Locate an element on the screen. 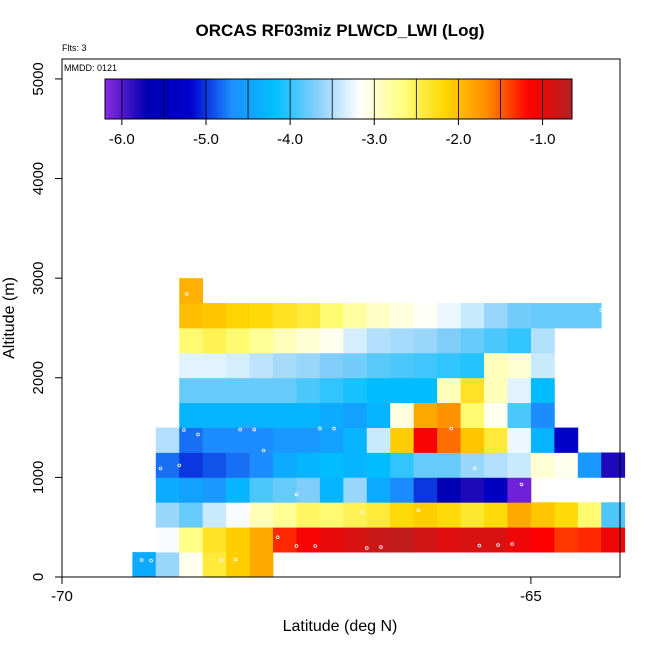  colorbar: -6.0 -5.0 -4.0 -3.0 -2.0 -1.0 is located at coordinates (338, 113).